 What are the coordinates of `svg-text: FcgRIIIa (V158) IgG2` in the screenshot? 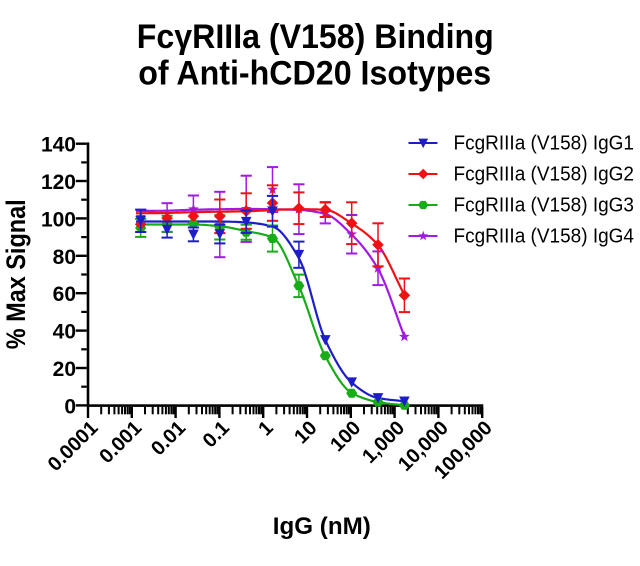 It's located at (544, 175).